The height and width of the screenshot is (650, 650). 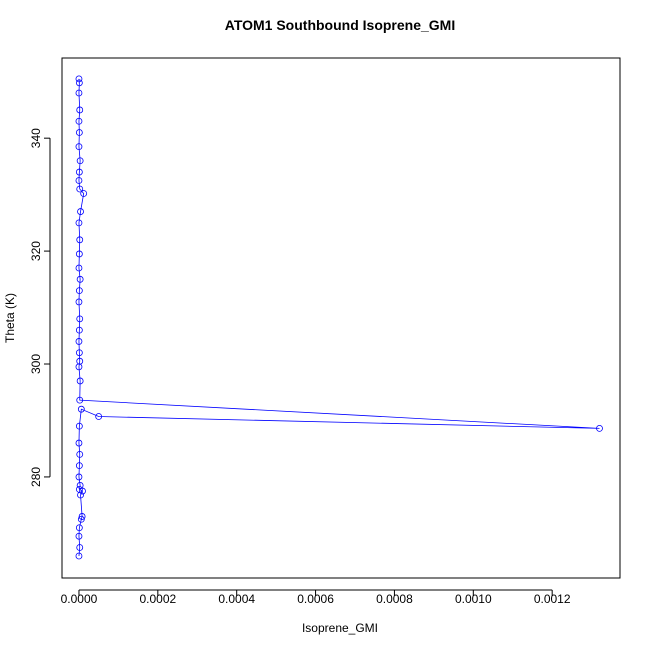 I want to click on y-tick-label: 280, so click(x=36, y=477).